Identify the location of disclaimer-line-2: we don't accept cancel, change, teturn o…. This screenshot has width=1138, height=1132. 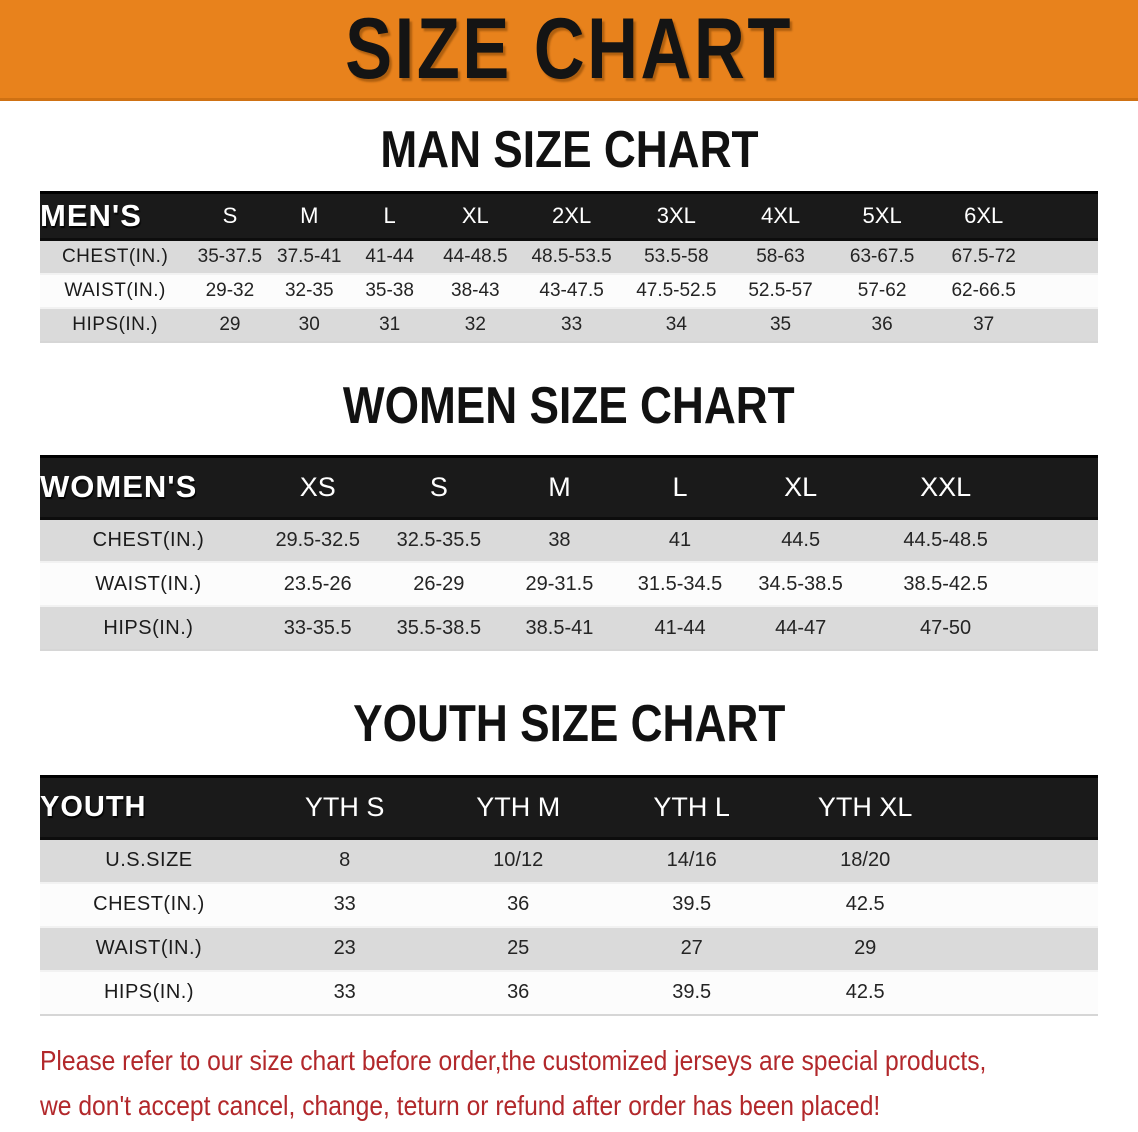
(460, 1105).